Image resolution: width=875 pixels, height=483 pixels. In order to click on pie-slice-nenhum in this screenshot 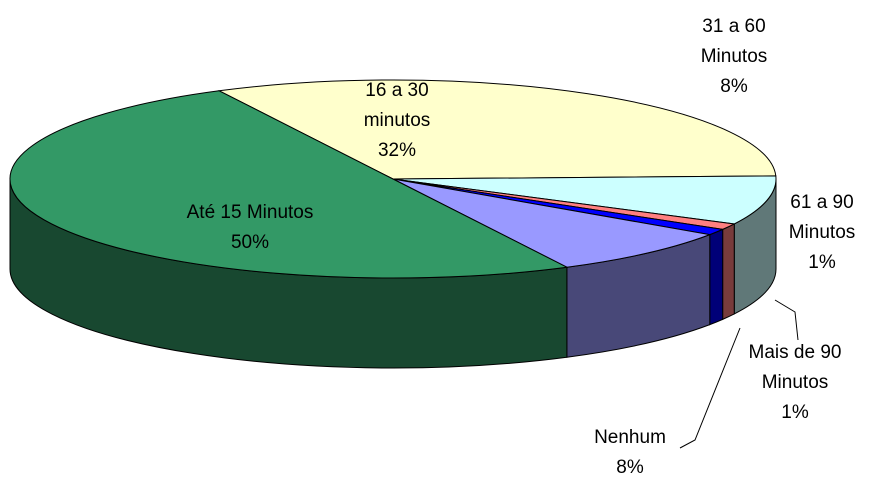, I will do `click(552, 223)`.